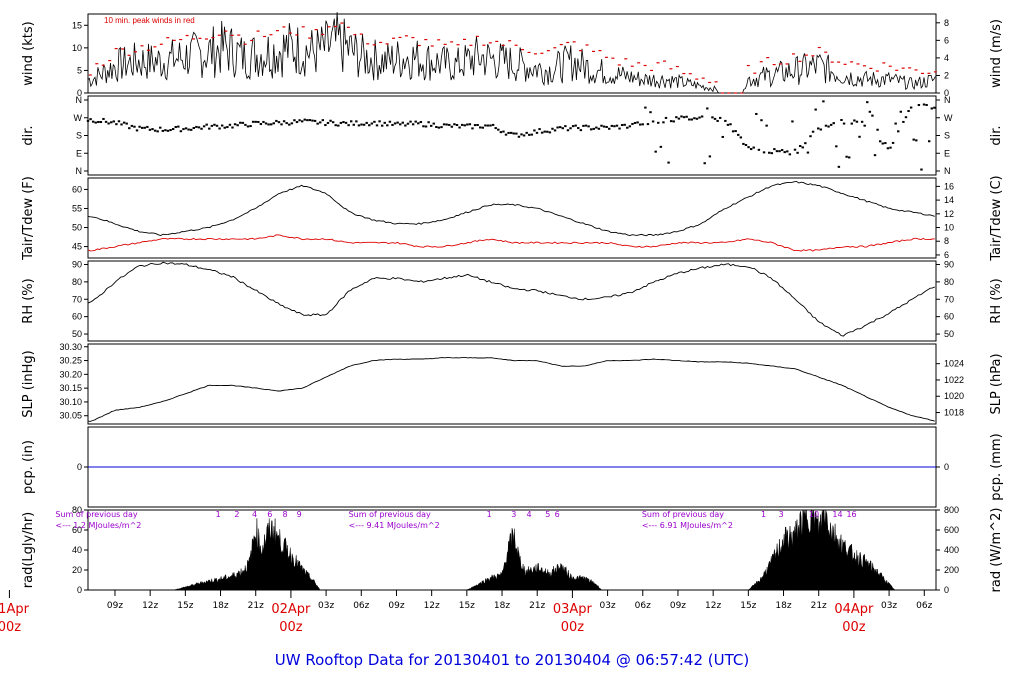  I want to click on radiation-event-marker: 10, so click(814, 514).